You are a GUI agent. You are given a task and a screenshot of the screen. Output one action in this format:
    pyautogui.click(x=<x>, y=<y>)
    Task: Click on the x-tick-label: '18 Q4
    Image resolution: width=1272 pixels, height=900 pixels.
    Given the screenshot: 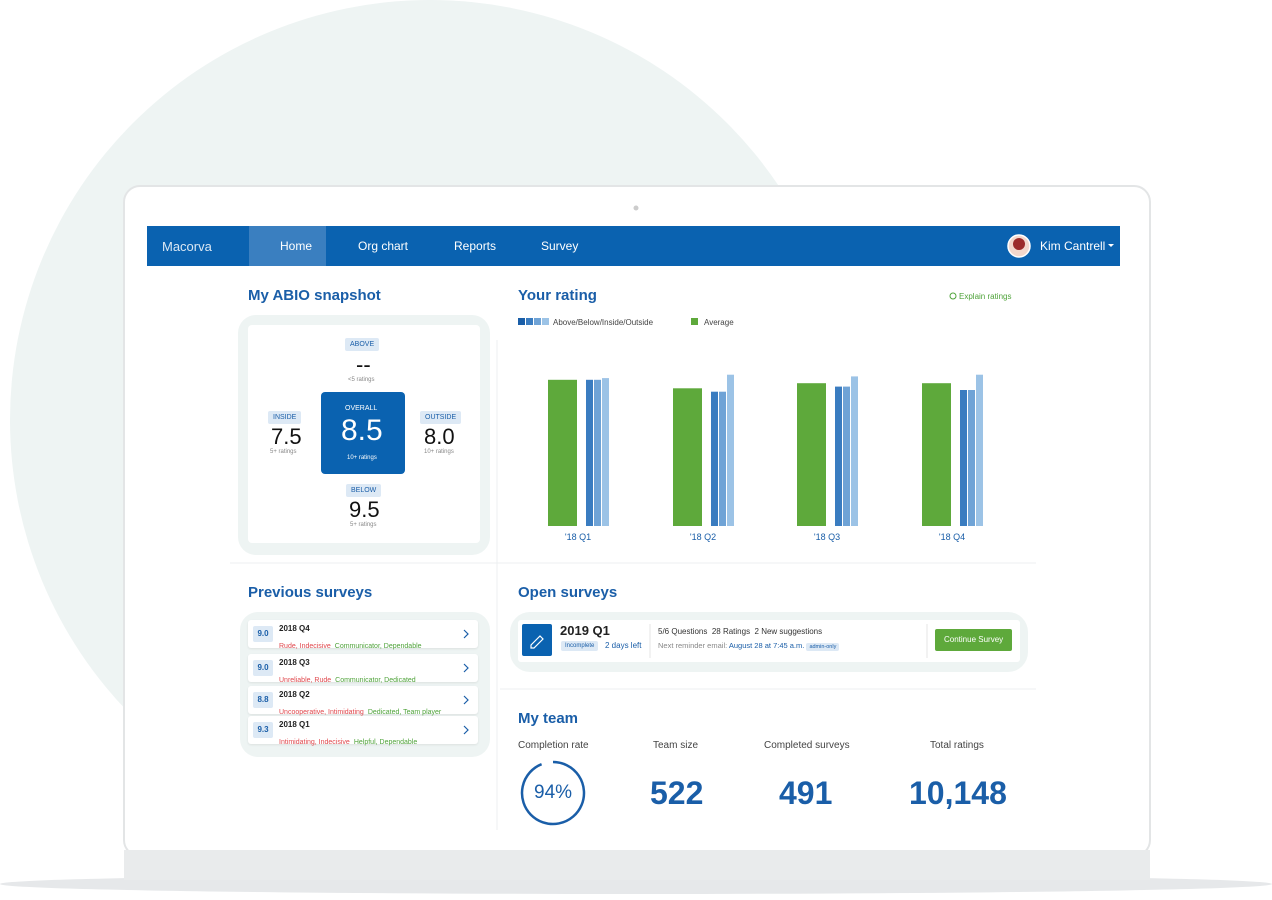 What is the action you would take?
    pyautogui.click(x=952, y=537)
    